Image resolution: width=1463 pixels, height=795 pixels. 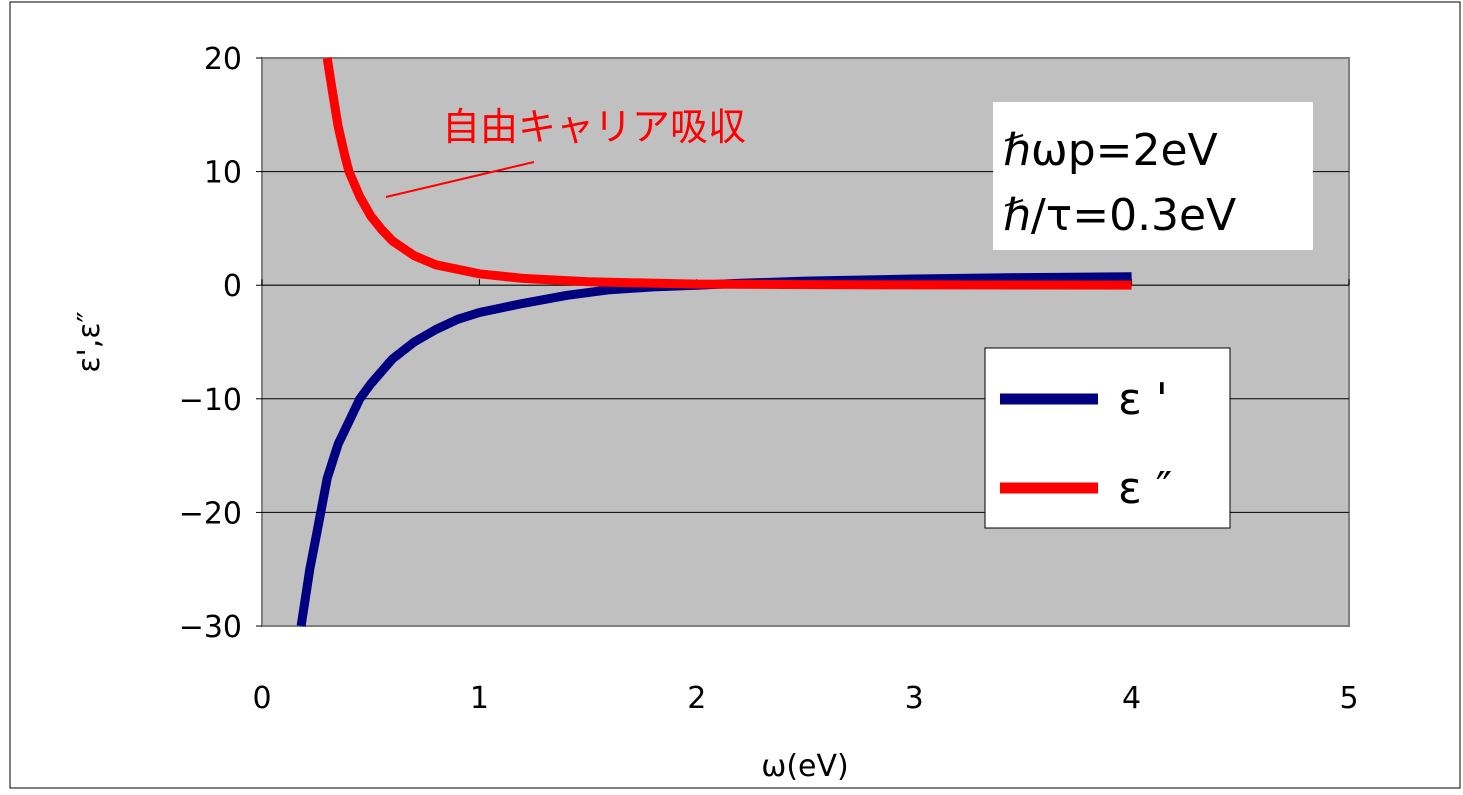 What do you see at coordinates (1145, 488) in the screenshot?
I see `legend-label-epsilon-imag: ε ″` at bounding box center [1145, 488].